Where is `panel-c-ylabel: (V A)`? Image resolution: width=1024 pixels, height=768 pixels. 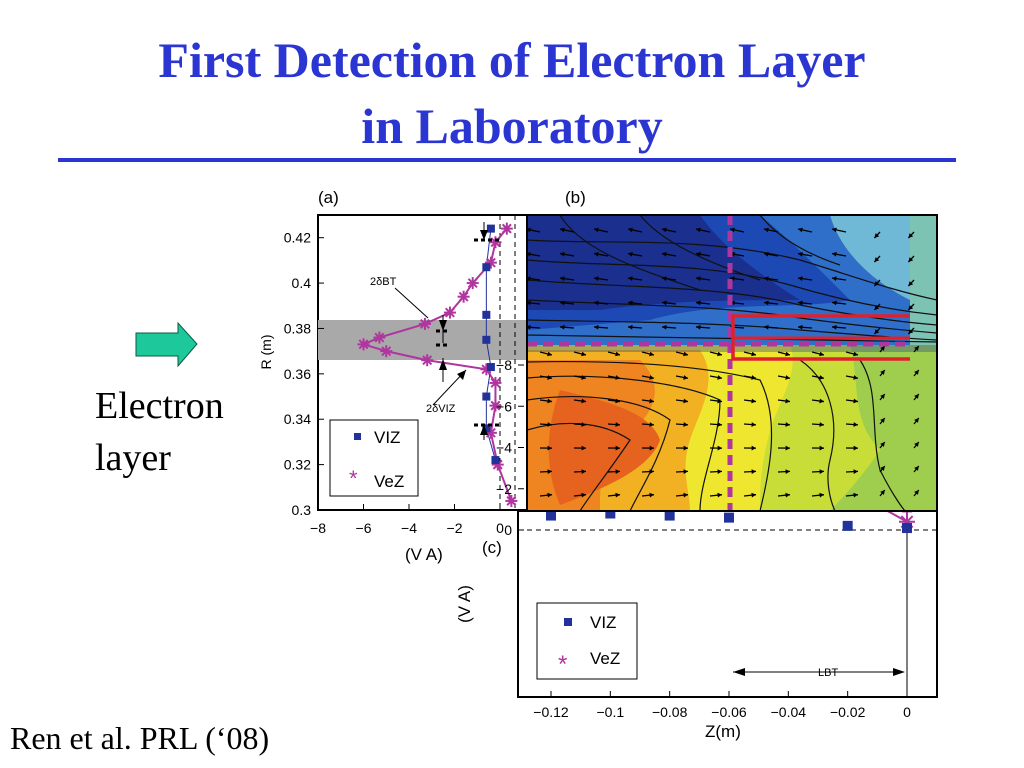 panel-c-ylabel: (V A) is located at coordinates (464, 604).